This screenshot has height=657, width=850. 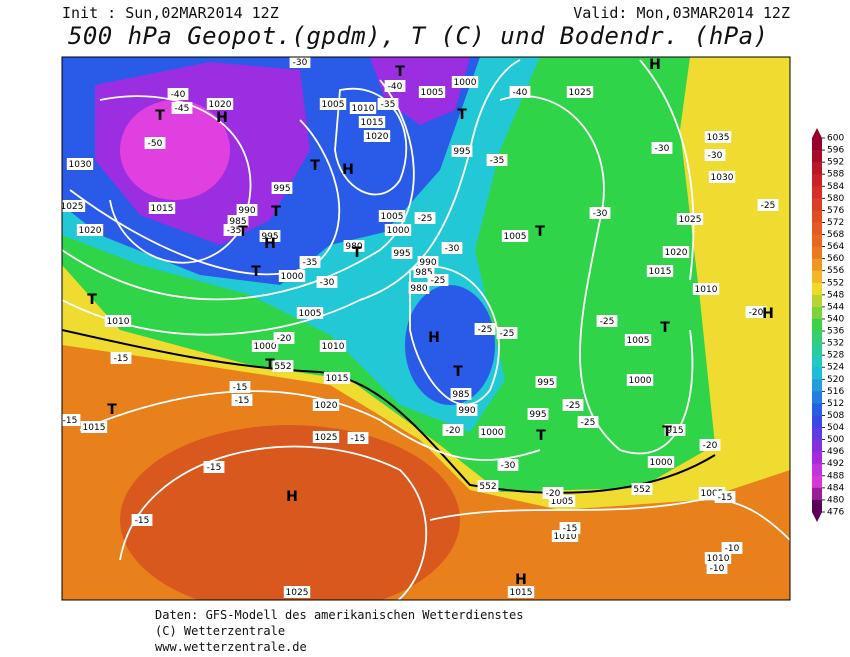 I want to click on temperature-label: -25, so click(x=438, y=281).